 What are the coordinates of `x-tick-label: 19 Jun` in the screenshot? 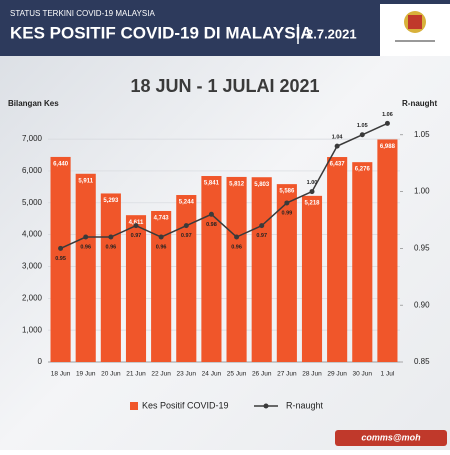 It's located at (86, 374).